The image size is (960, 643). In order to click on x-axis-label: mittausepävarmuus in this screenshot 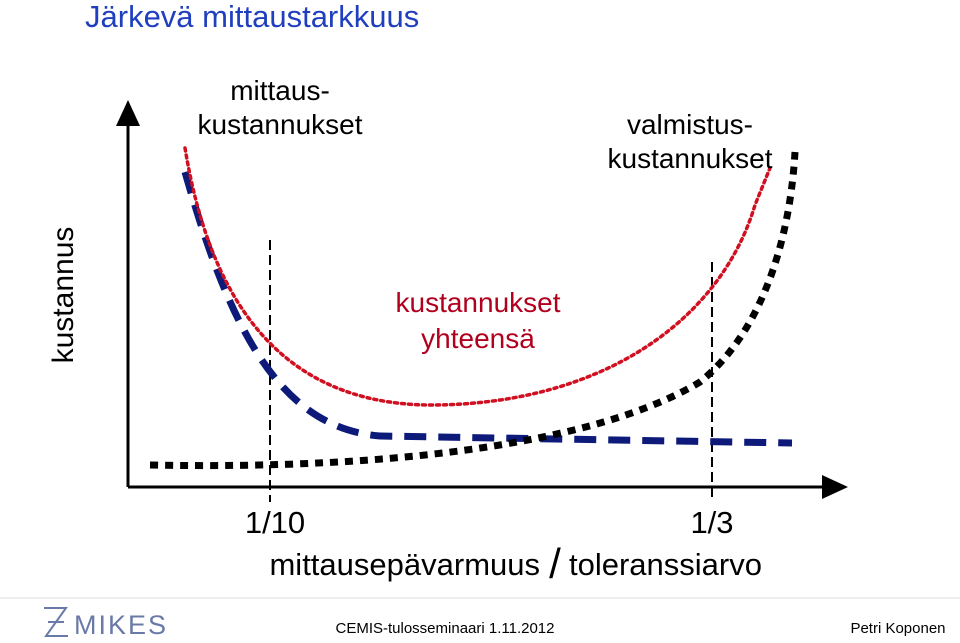, I will do `click(404, 564)`.